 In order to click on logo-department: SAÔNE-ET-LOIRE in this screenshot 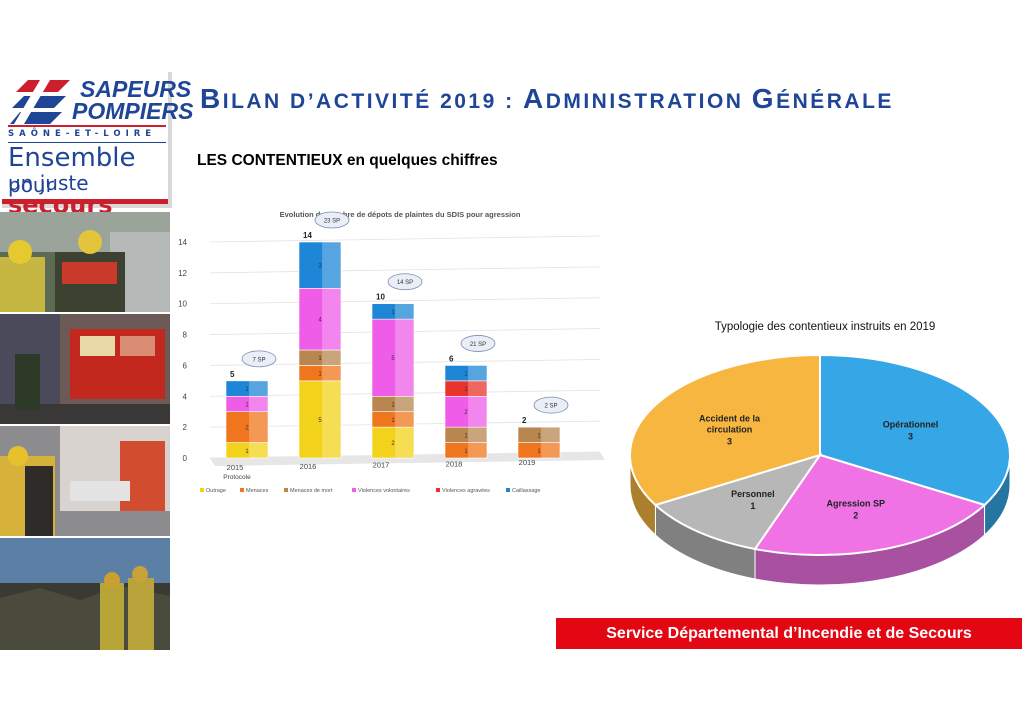, I will do `click(82, 134)`.